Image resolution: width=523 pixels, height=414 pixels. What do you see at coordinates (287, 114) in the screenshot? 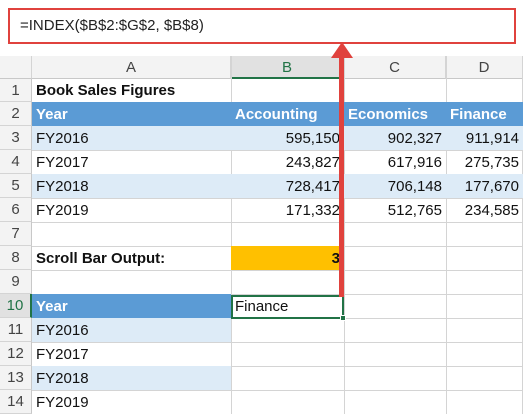
I see `cell-b2-accounting-header: Accounting` at bounding box center [287, 114].